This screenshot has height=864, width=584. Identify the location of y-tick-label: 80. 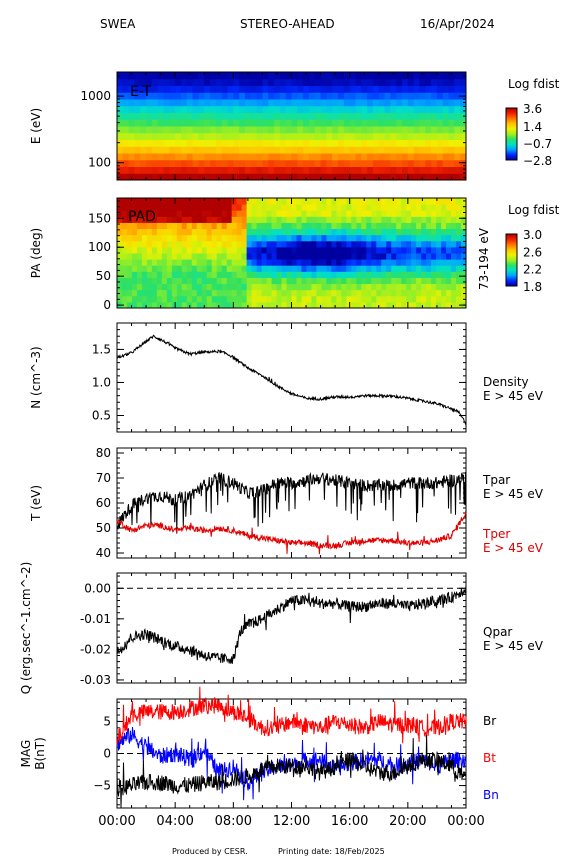
(103, 453).